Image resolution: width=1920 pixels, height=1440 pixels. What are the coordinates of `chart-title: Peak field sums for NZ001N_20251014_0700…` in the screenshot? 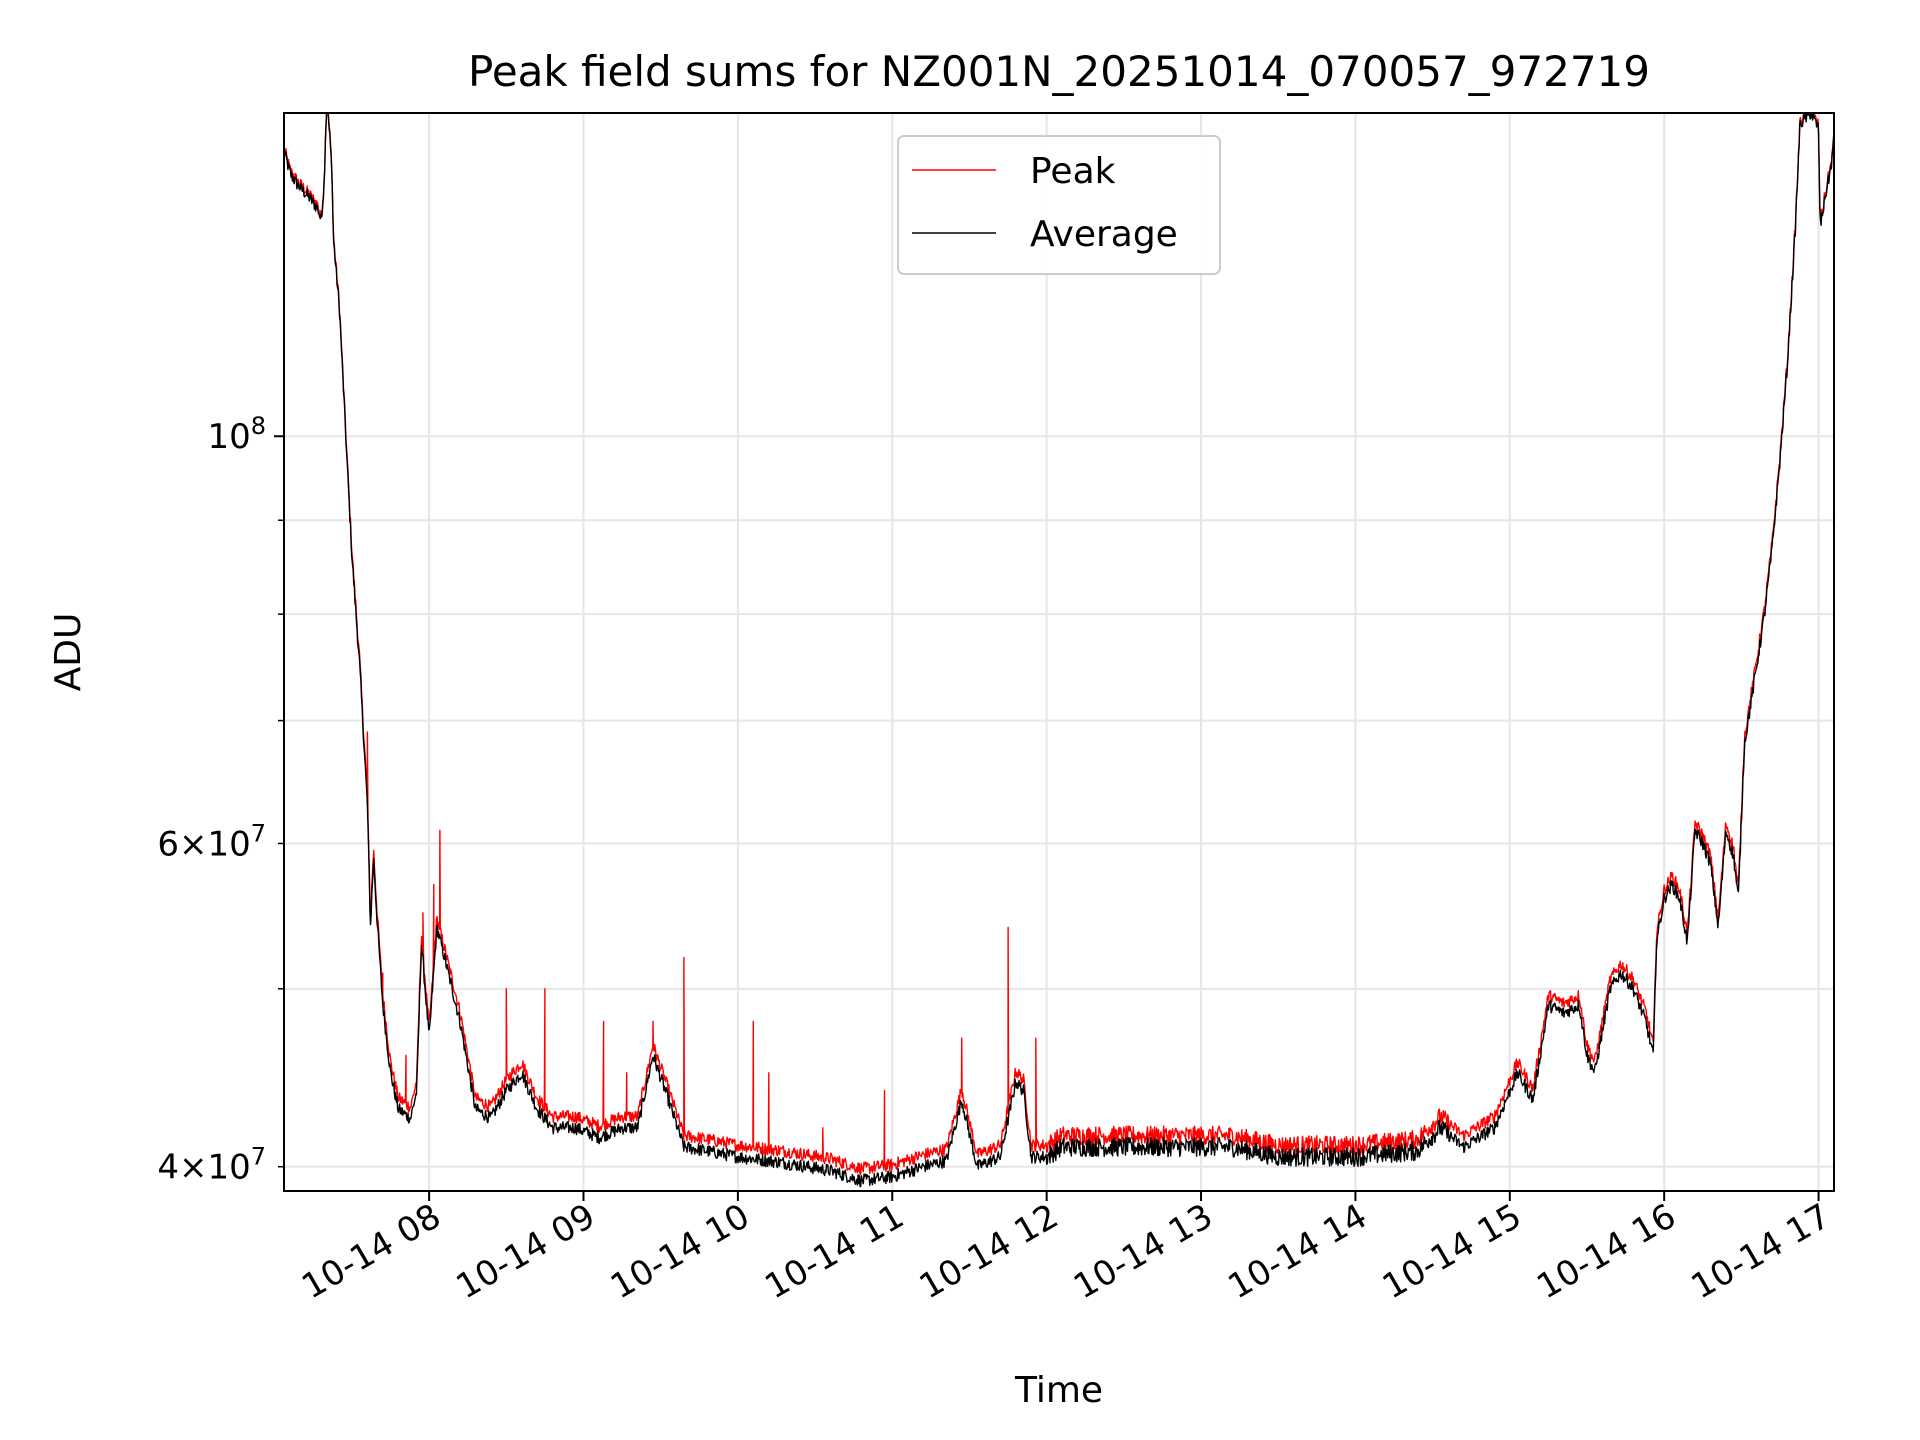 It's located at (1059, 71).